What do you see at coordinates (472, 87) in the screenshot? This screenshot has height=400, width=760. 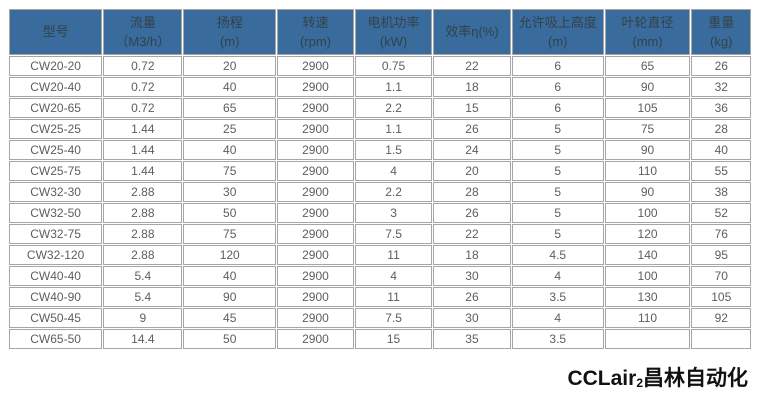 I see `table-cell: 18` at bounding box center [472, 87].